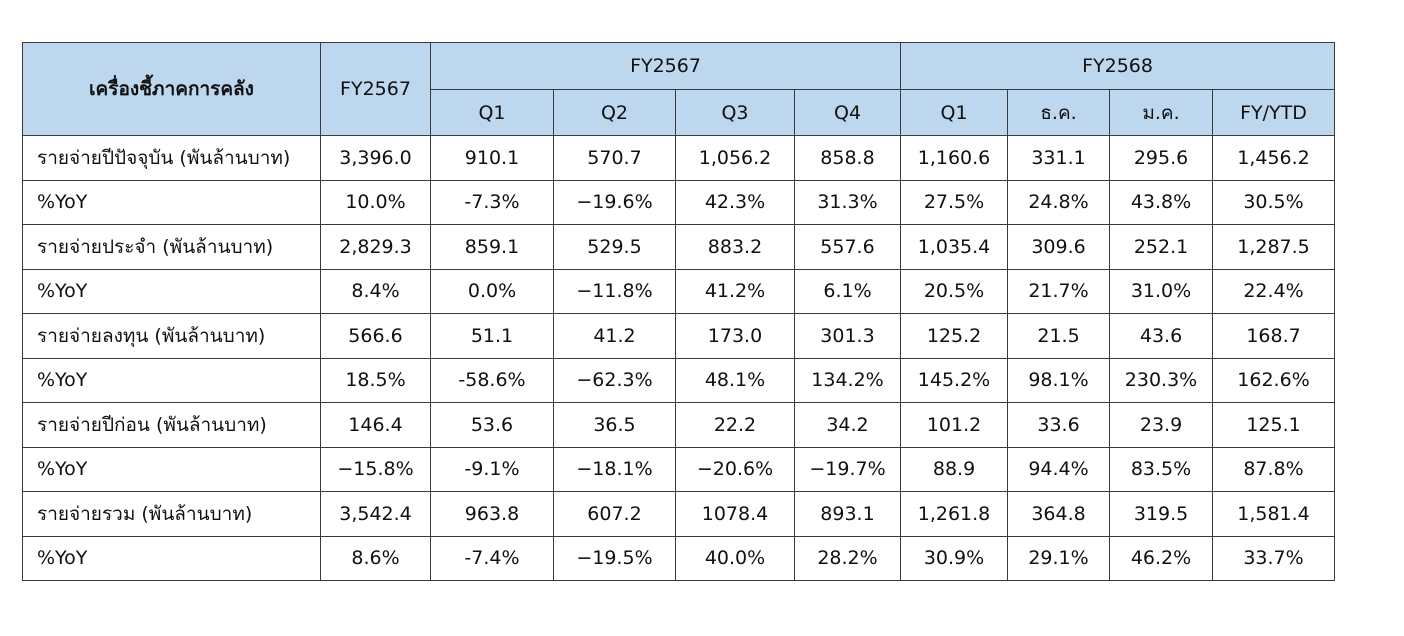  I want to click on table-cell: 21.5, so click(1059, 336).